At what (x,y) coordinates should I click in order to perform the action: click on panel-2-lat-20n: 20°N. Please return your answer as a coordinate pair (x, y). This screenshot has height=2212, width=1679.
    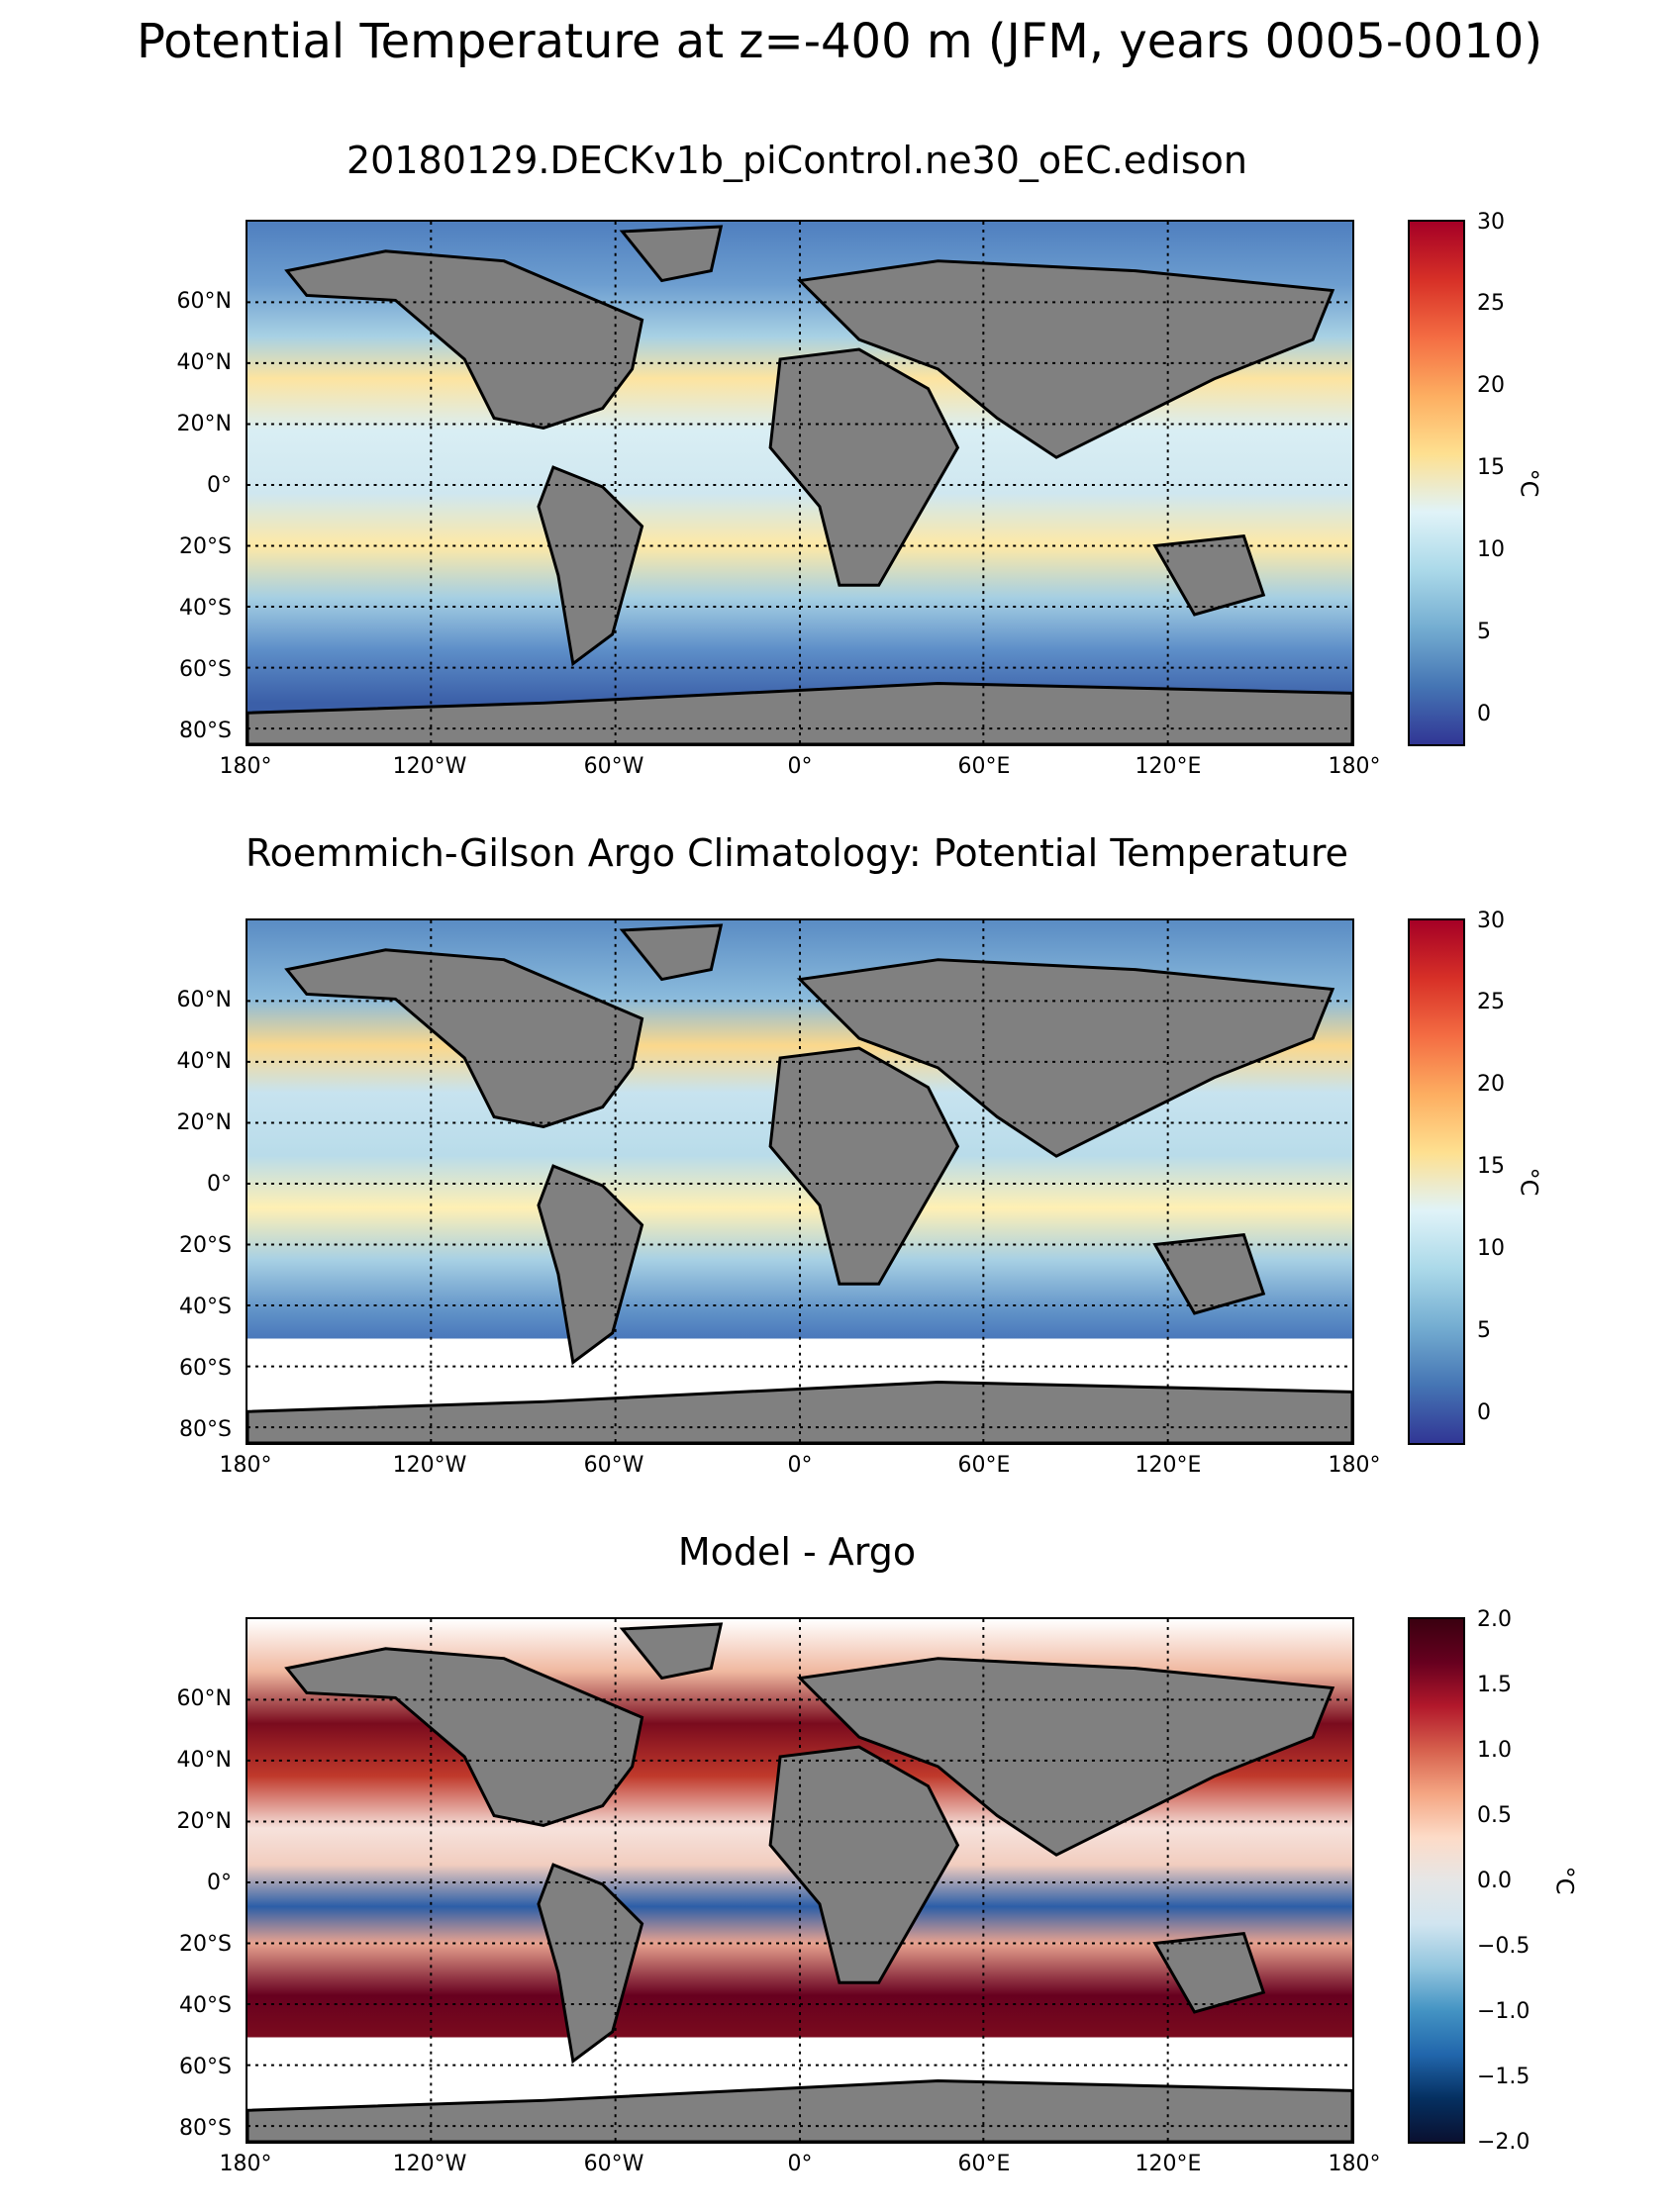
    Looking at the image, I should click on (204, 1122).